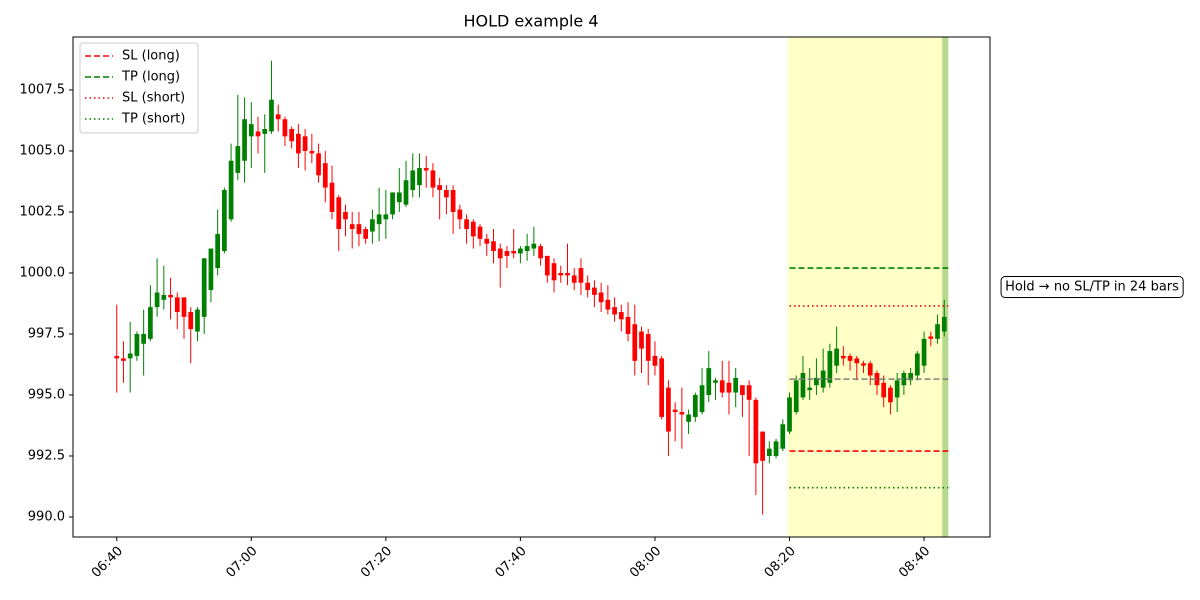 Image resolution: width=1200 pixels, height=600 pixels. Describe the element at coordinates (153, 98) in the screenshot. I see `legend-label: SL (short)` at that location.